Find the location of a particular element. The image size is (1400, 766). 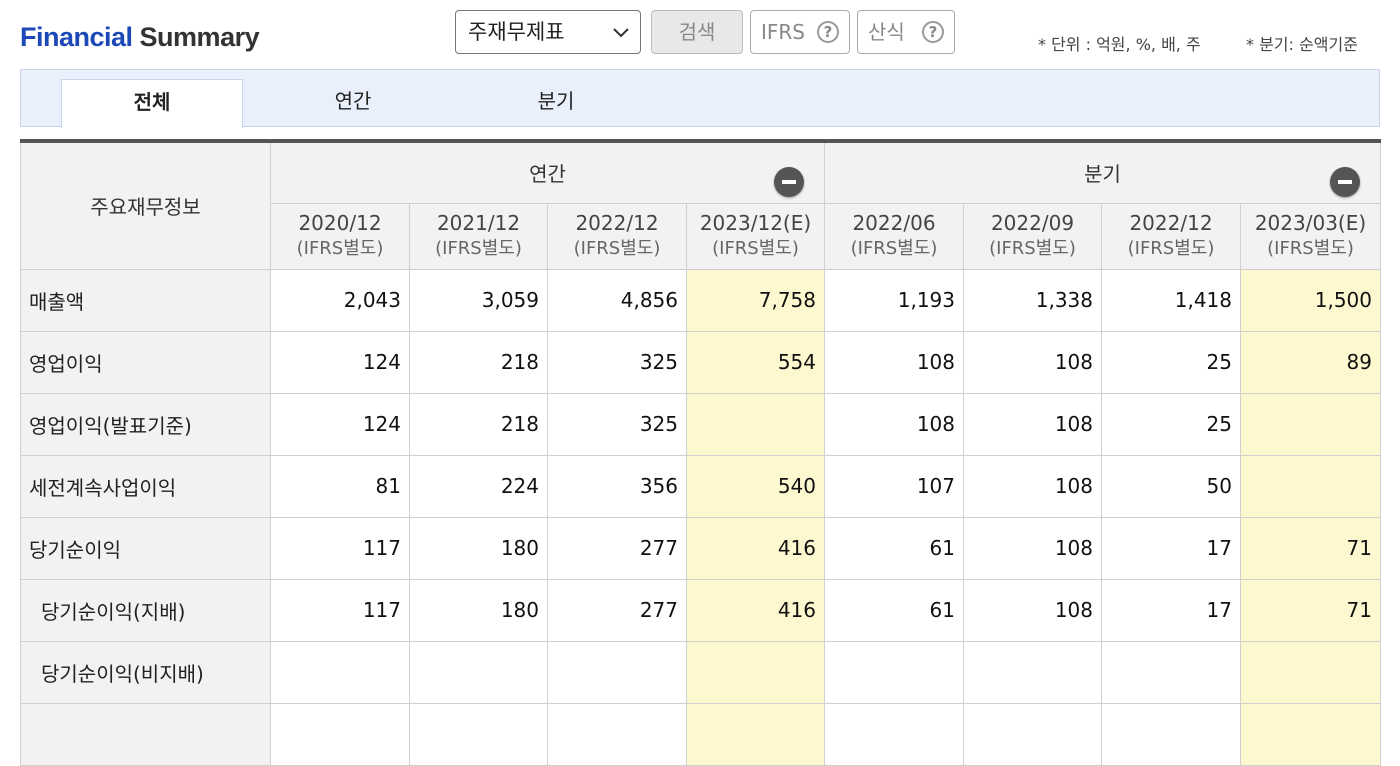

column-period: 2023/03(E) is located at coordinates (1310, 223).